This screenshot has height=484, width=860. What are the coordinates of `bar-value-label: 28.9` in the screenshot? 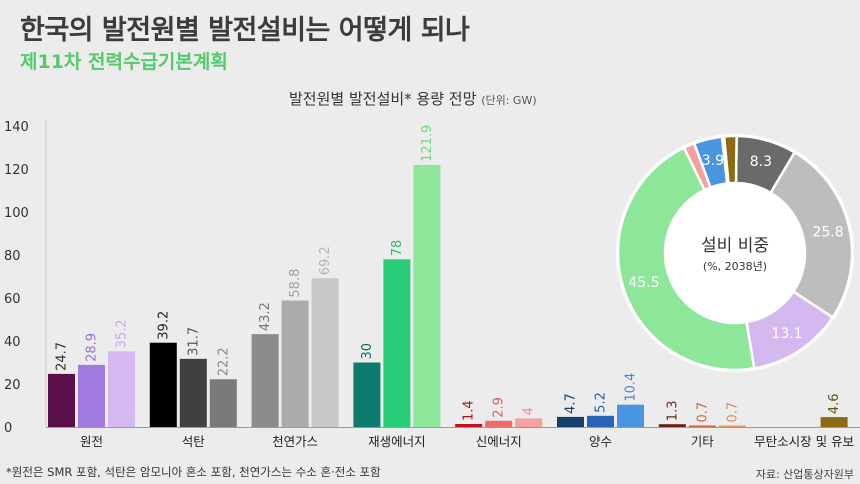 It's located at (92, 347).